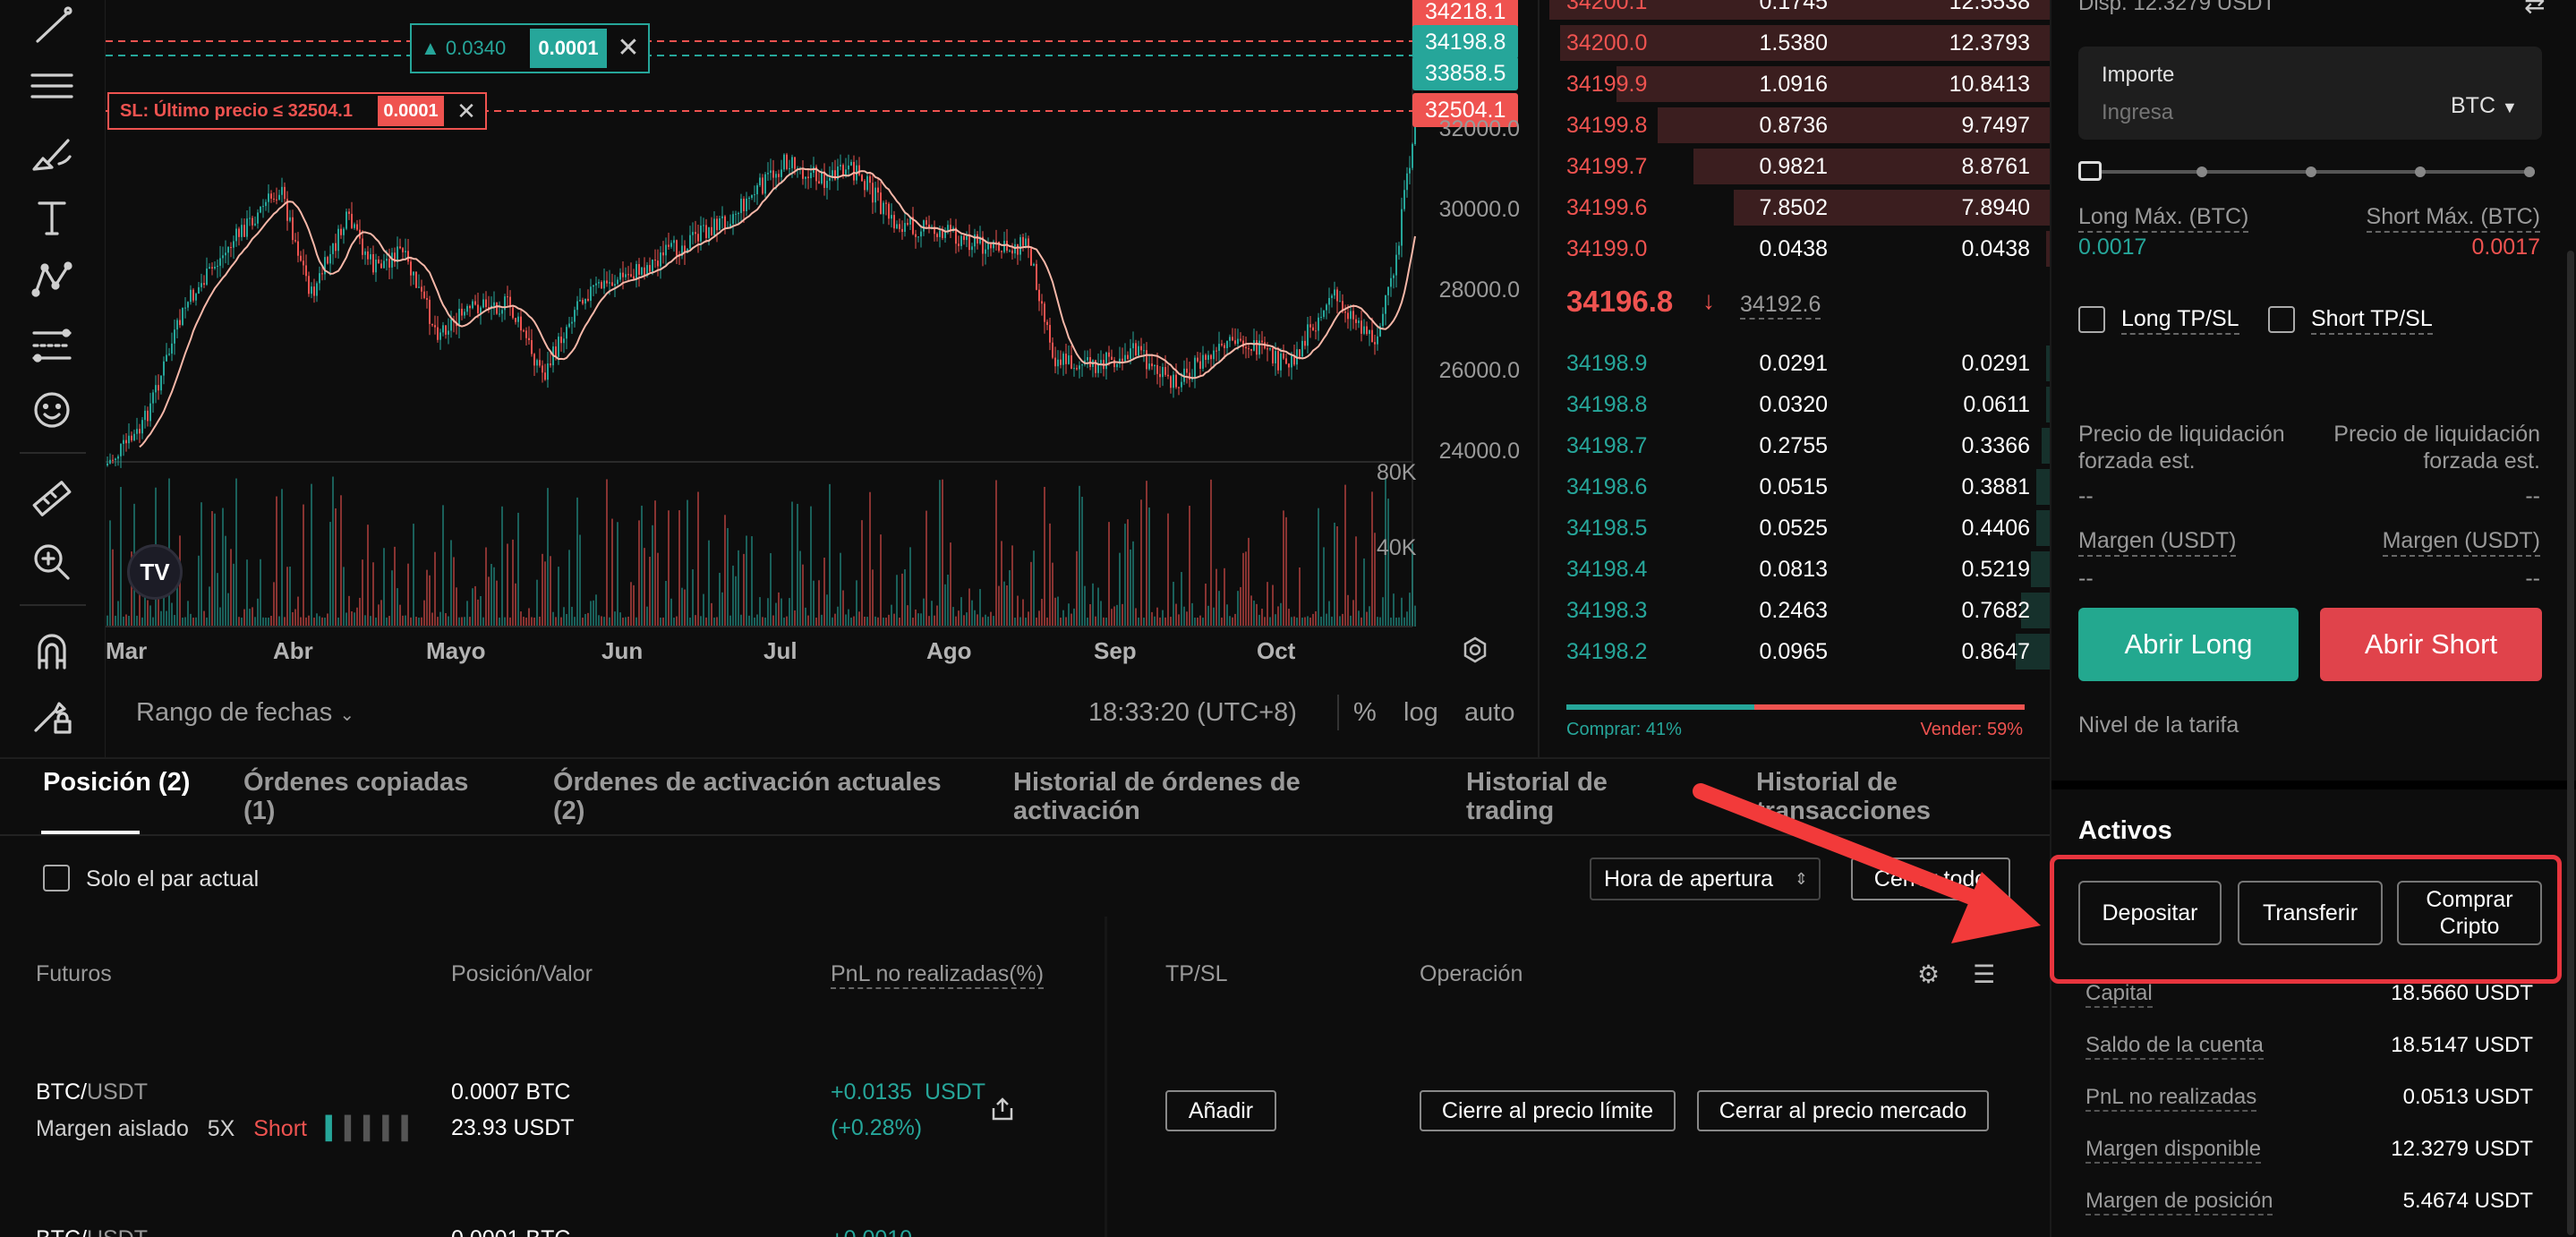 This screenshot has width=2576, height=1237. What do you see at coordinates (2469, 913) in the screenshot?
I see `buy-crypto-button: Comprar Cripto` at bounding box center [2469, 913].